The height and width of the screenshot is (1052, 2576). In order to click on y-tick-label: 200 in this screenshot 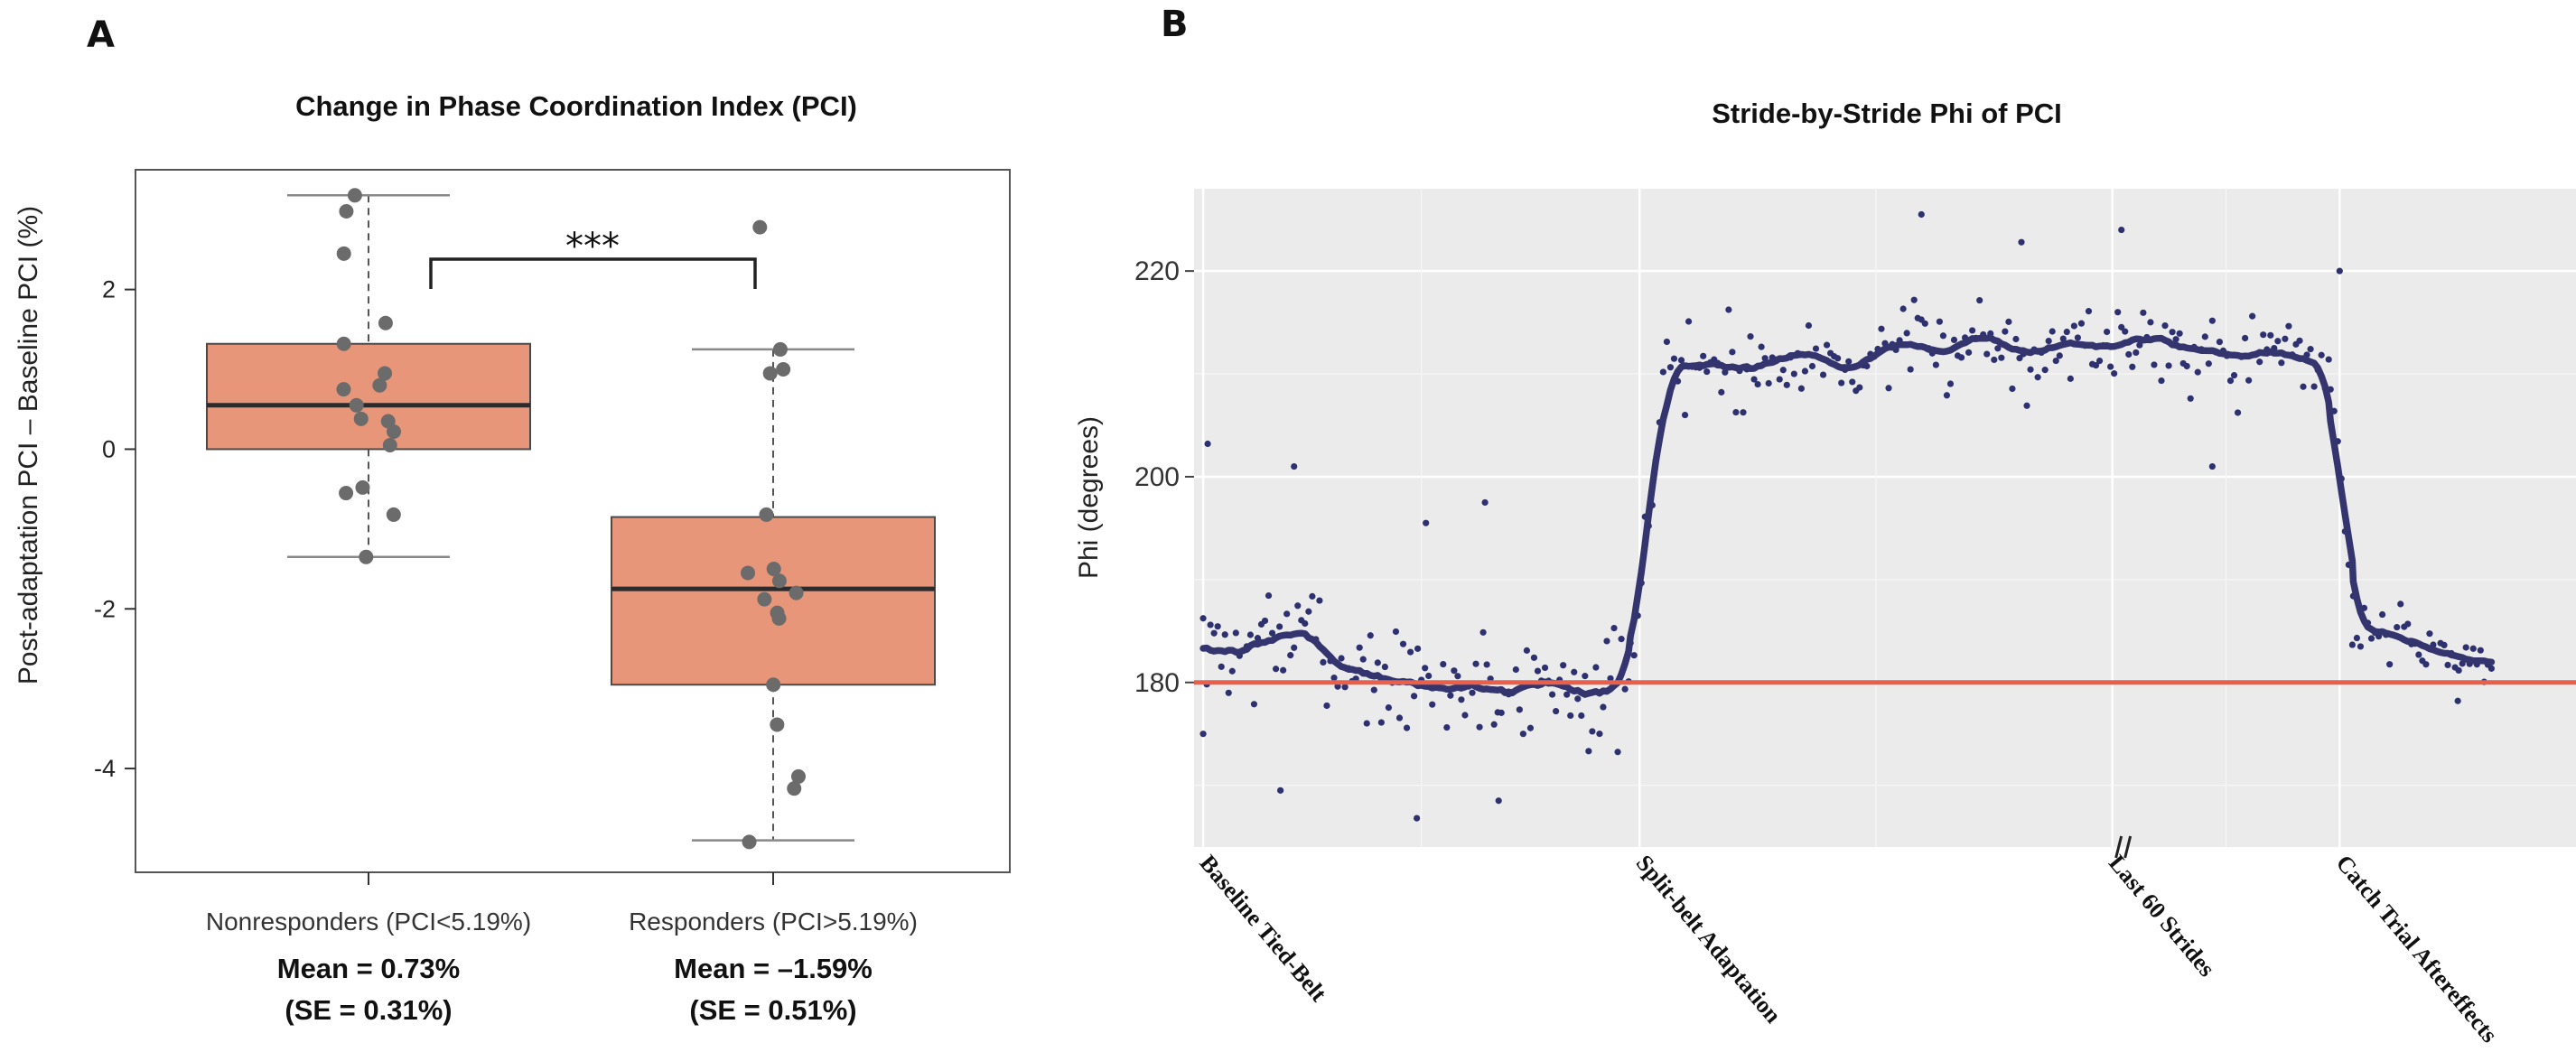, I will do `click(1157, 477)`.